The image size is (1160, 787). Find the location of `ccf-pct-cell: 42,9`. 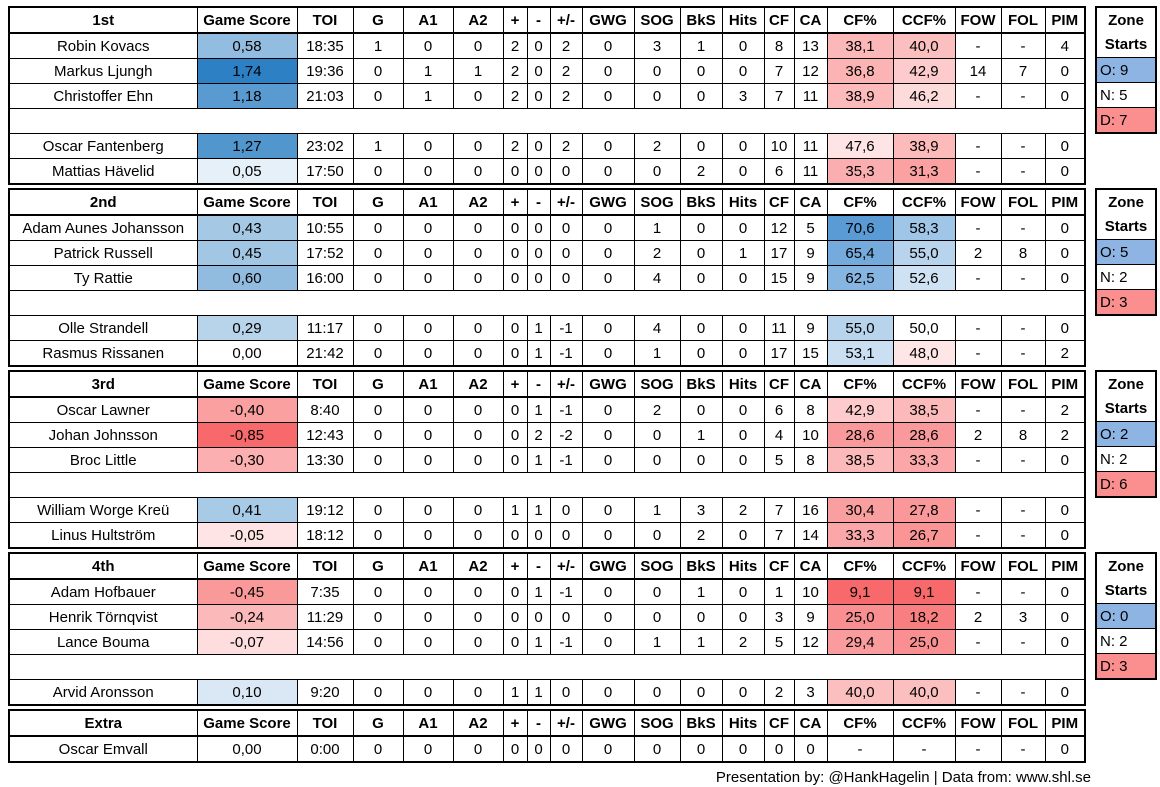

ccf-pct-cell: 42,9 is located at coordinates (924, 71).